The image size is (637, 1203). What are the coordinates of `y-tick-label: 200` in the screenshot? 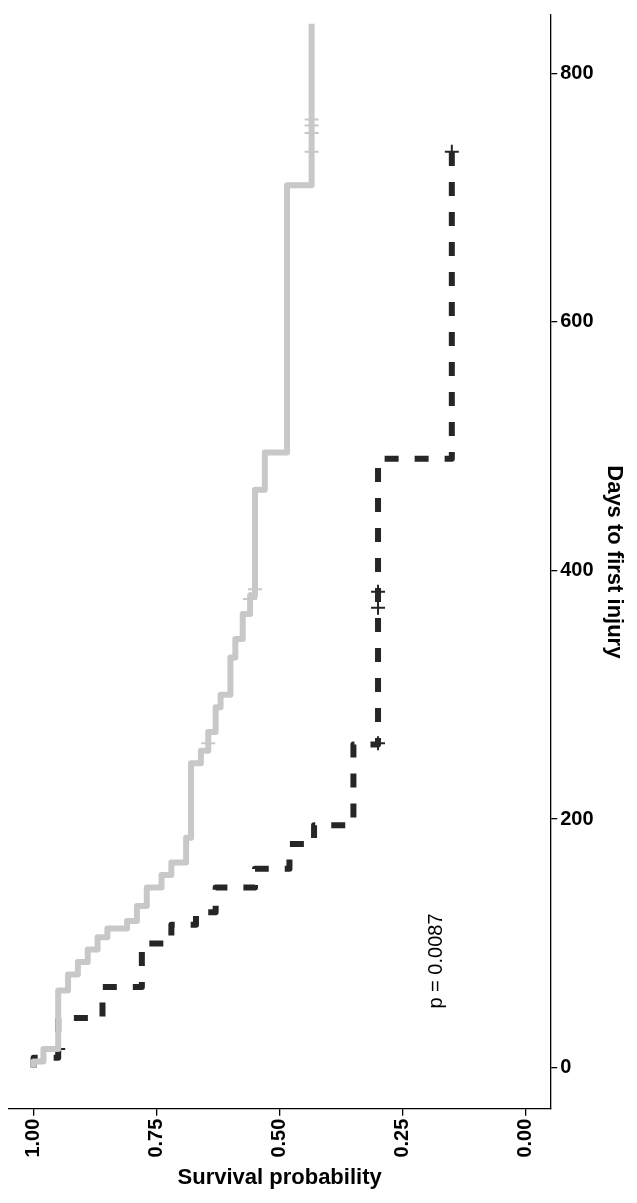 It's located at (577, 817).